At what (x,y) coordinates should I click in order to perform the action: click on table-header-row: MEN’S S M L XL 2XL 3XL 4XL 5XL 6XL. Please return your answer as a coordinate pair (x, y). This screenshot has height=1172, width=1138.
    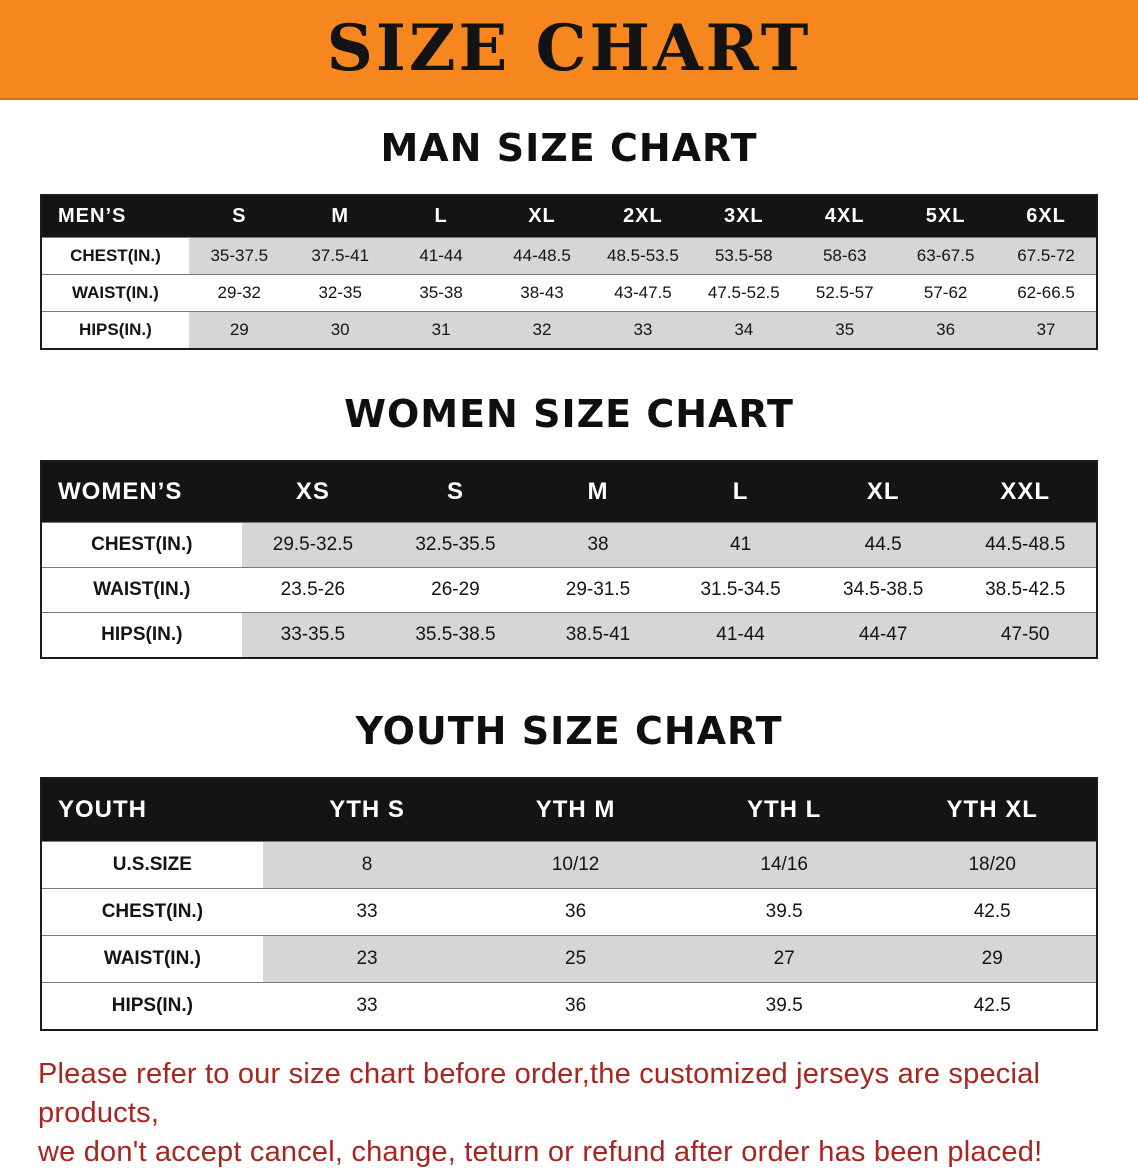
    Looking at the image, I should click on (569, 216).